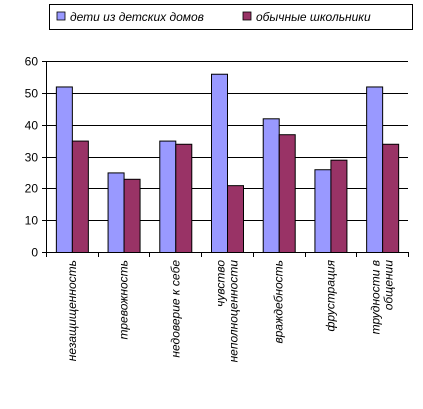 The width and height of the screenshot is (423, 409). I want to click on x-category-label-line: трудности в, so click(376, 297).